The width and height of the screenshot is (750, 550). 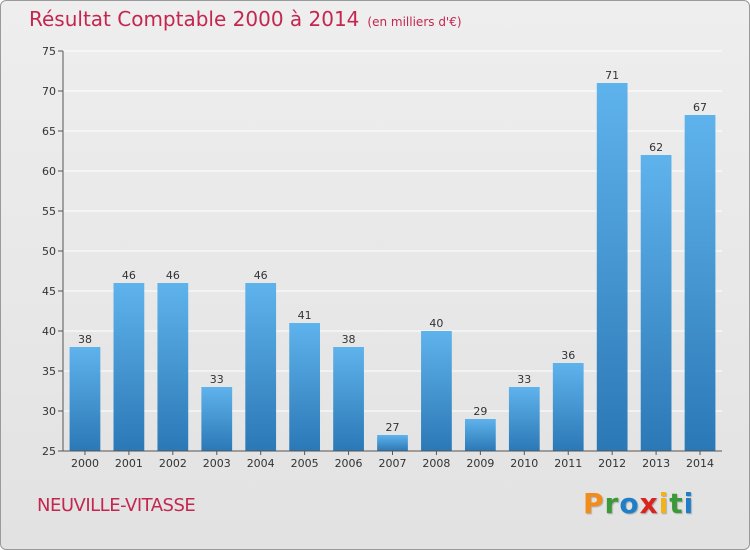 I want to click on data-label-2008: 40, so click(x=436, y=323).